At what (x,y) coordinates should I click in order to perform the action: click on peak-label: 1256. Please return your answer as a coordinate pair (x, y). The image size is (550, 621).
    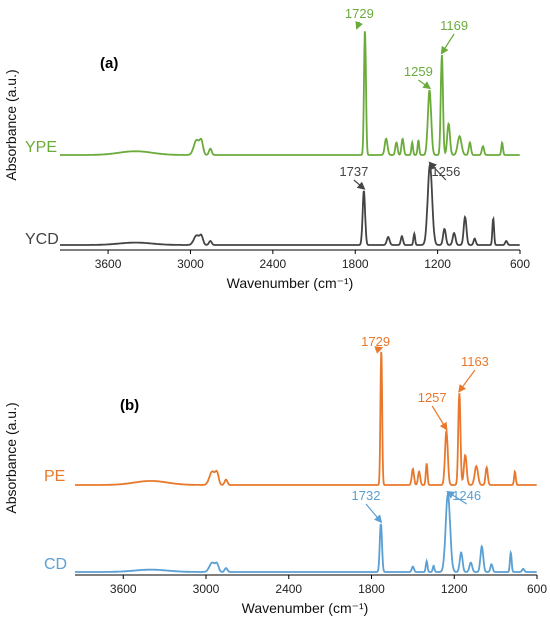
    Looking at the image, I should click on (445, 171).